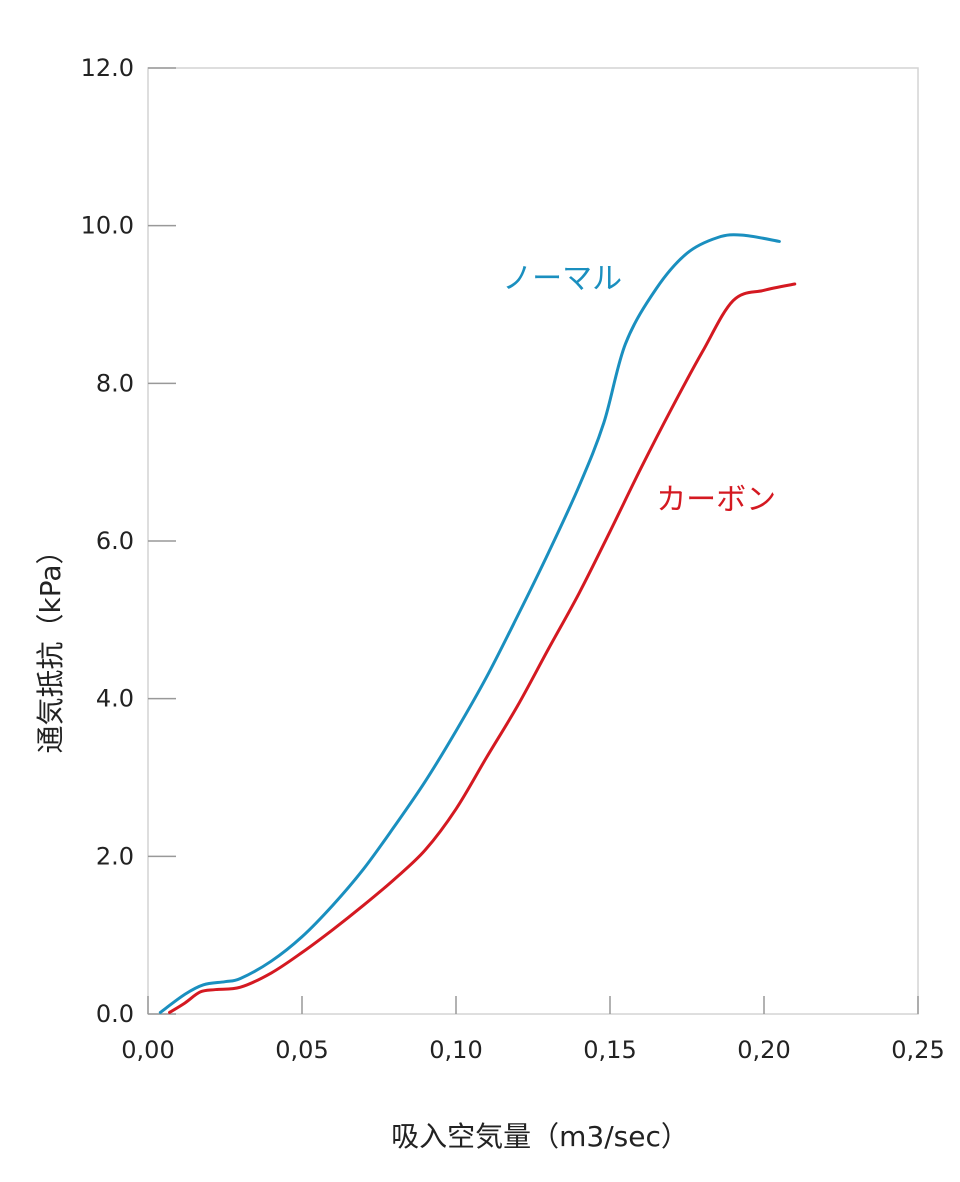 The height and width of the screenshot is (1182, 960). I want to click on y-tick-label: 8.0, so click(115, 383).